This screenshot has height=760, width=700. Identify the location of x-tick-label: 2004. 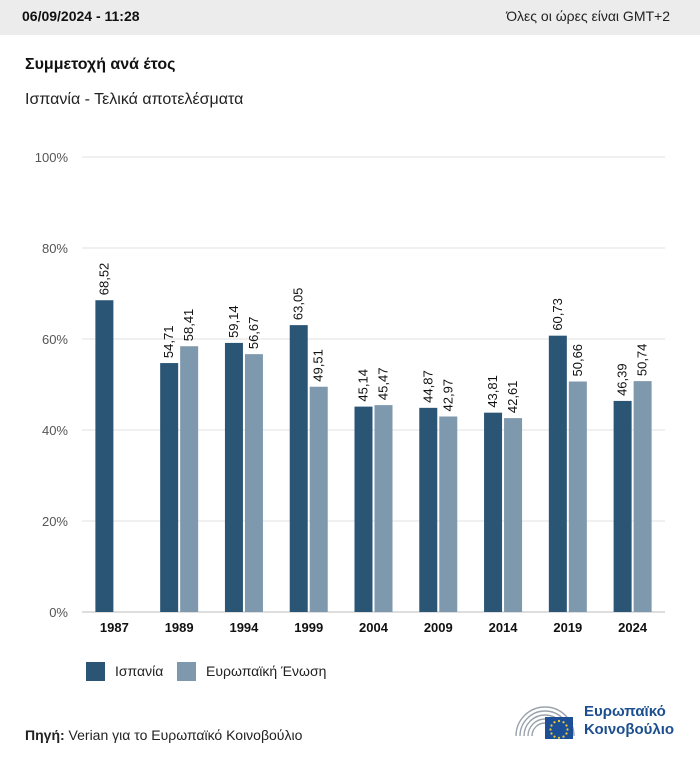
(374, 627).